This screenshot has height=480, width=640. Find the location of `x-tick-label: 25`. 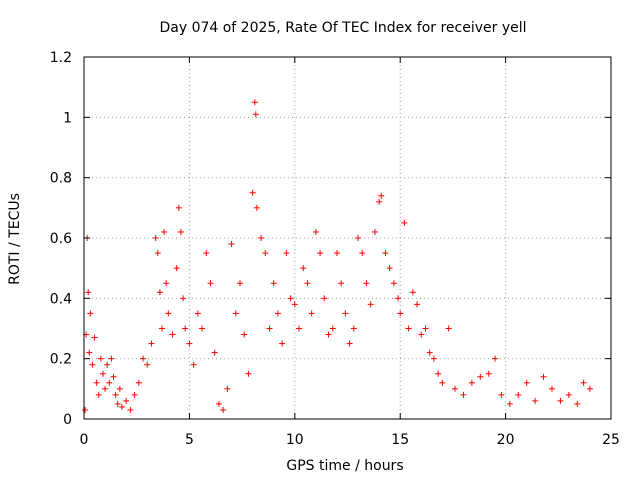

x-tick-label: 25 is located at coordinates (611, 440).